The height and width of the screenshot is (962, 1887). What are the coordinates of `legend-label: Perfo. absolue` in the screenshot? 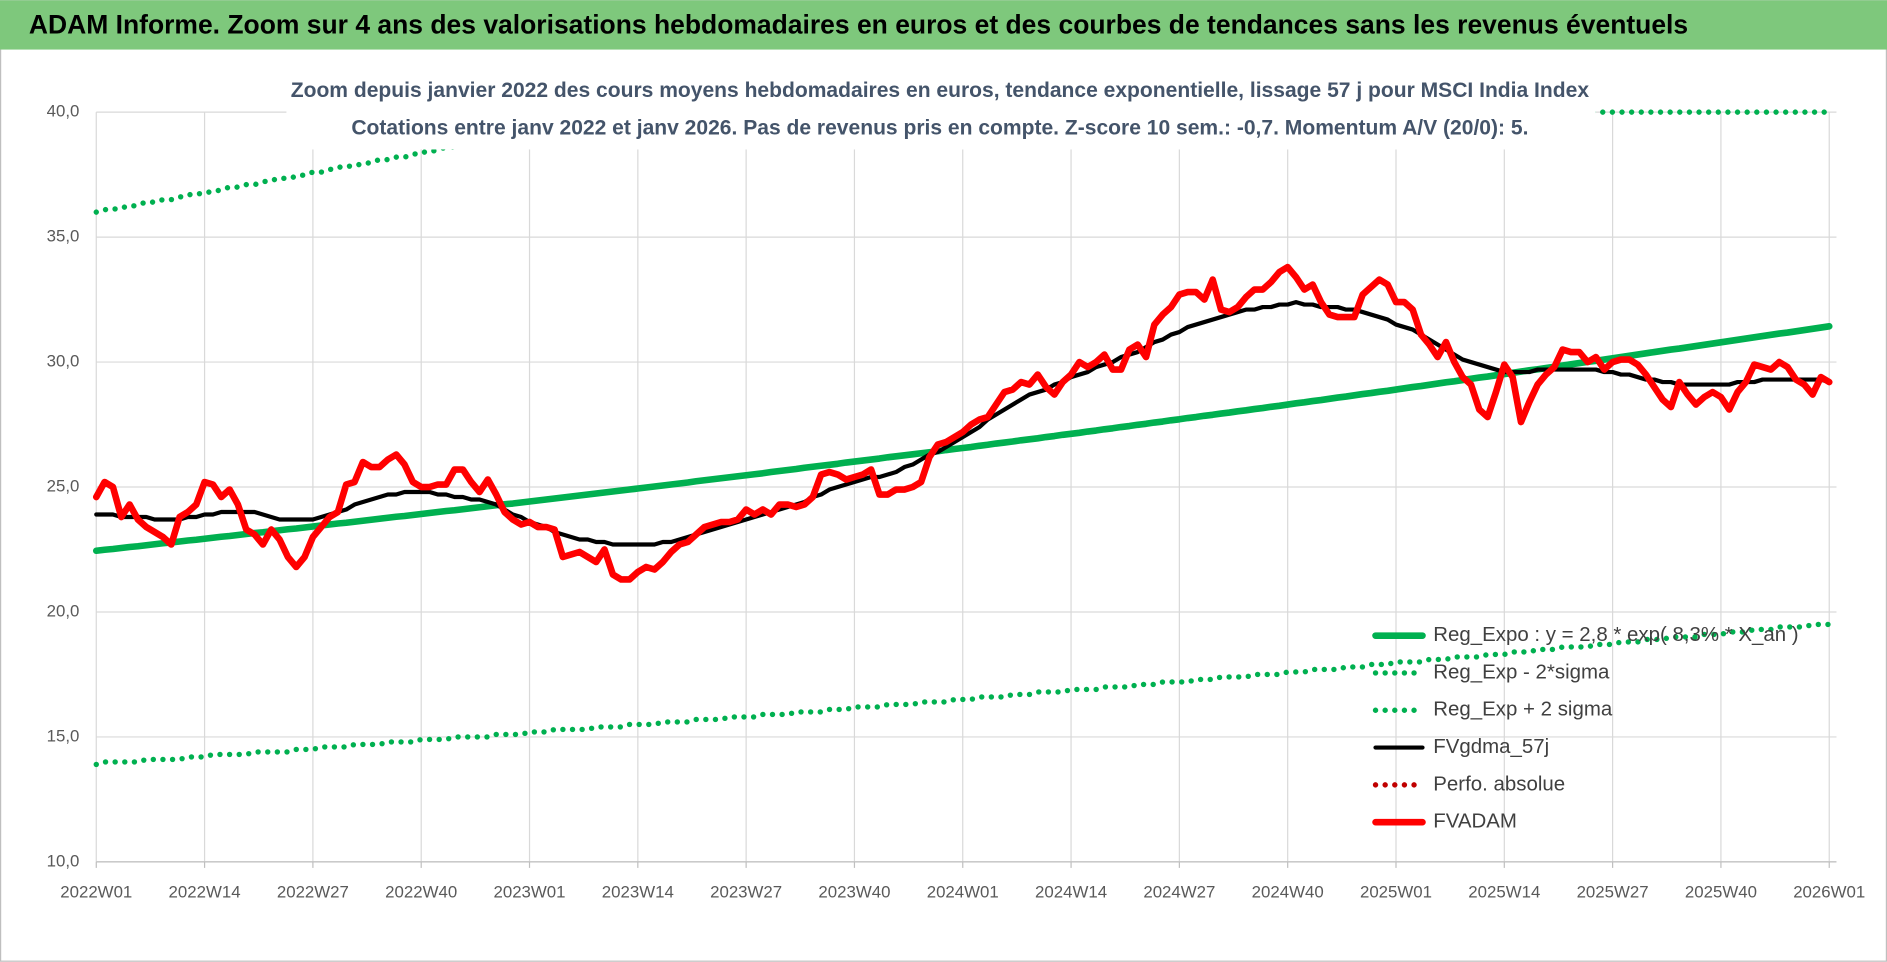 It's located at (1499, 783).